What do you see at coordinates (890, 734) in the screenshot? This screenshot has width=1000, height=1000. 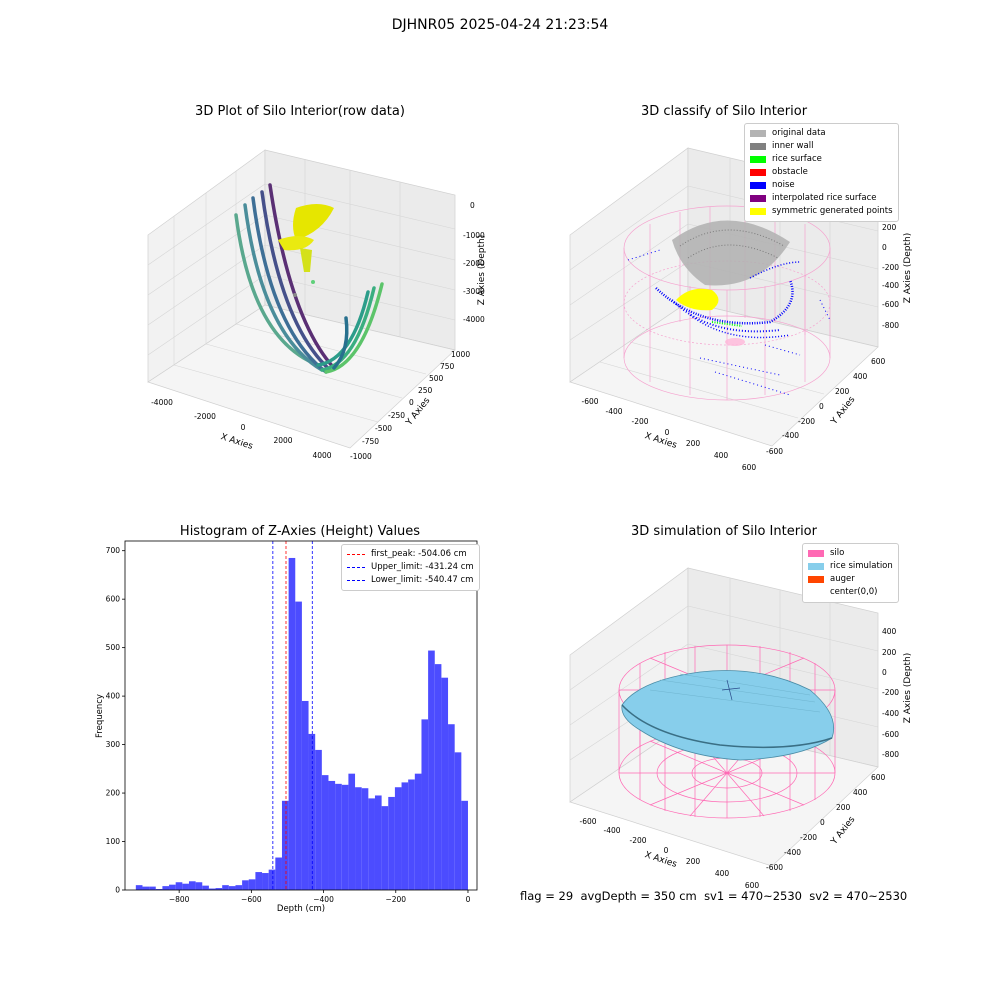 I see `simulation-z-tick: -600` at bounding box center [890, 734].